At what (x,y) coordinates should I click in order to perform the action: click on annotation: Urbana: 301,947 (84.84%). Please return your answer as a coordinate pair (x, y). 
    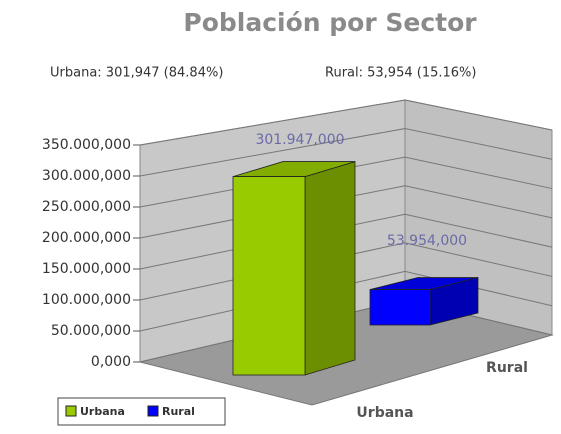
    Looking at the image, I should click on (136, 73).